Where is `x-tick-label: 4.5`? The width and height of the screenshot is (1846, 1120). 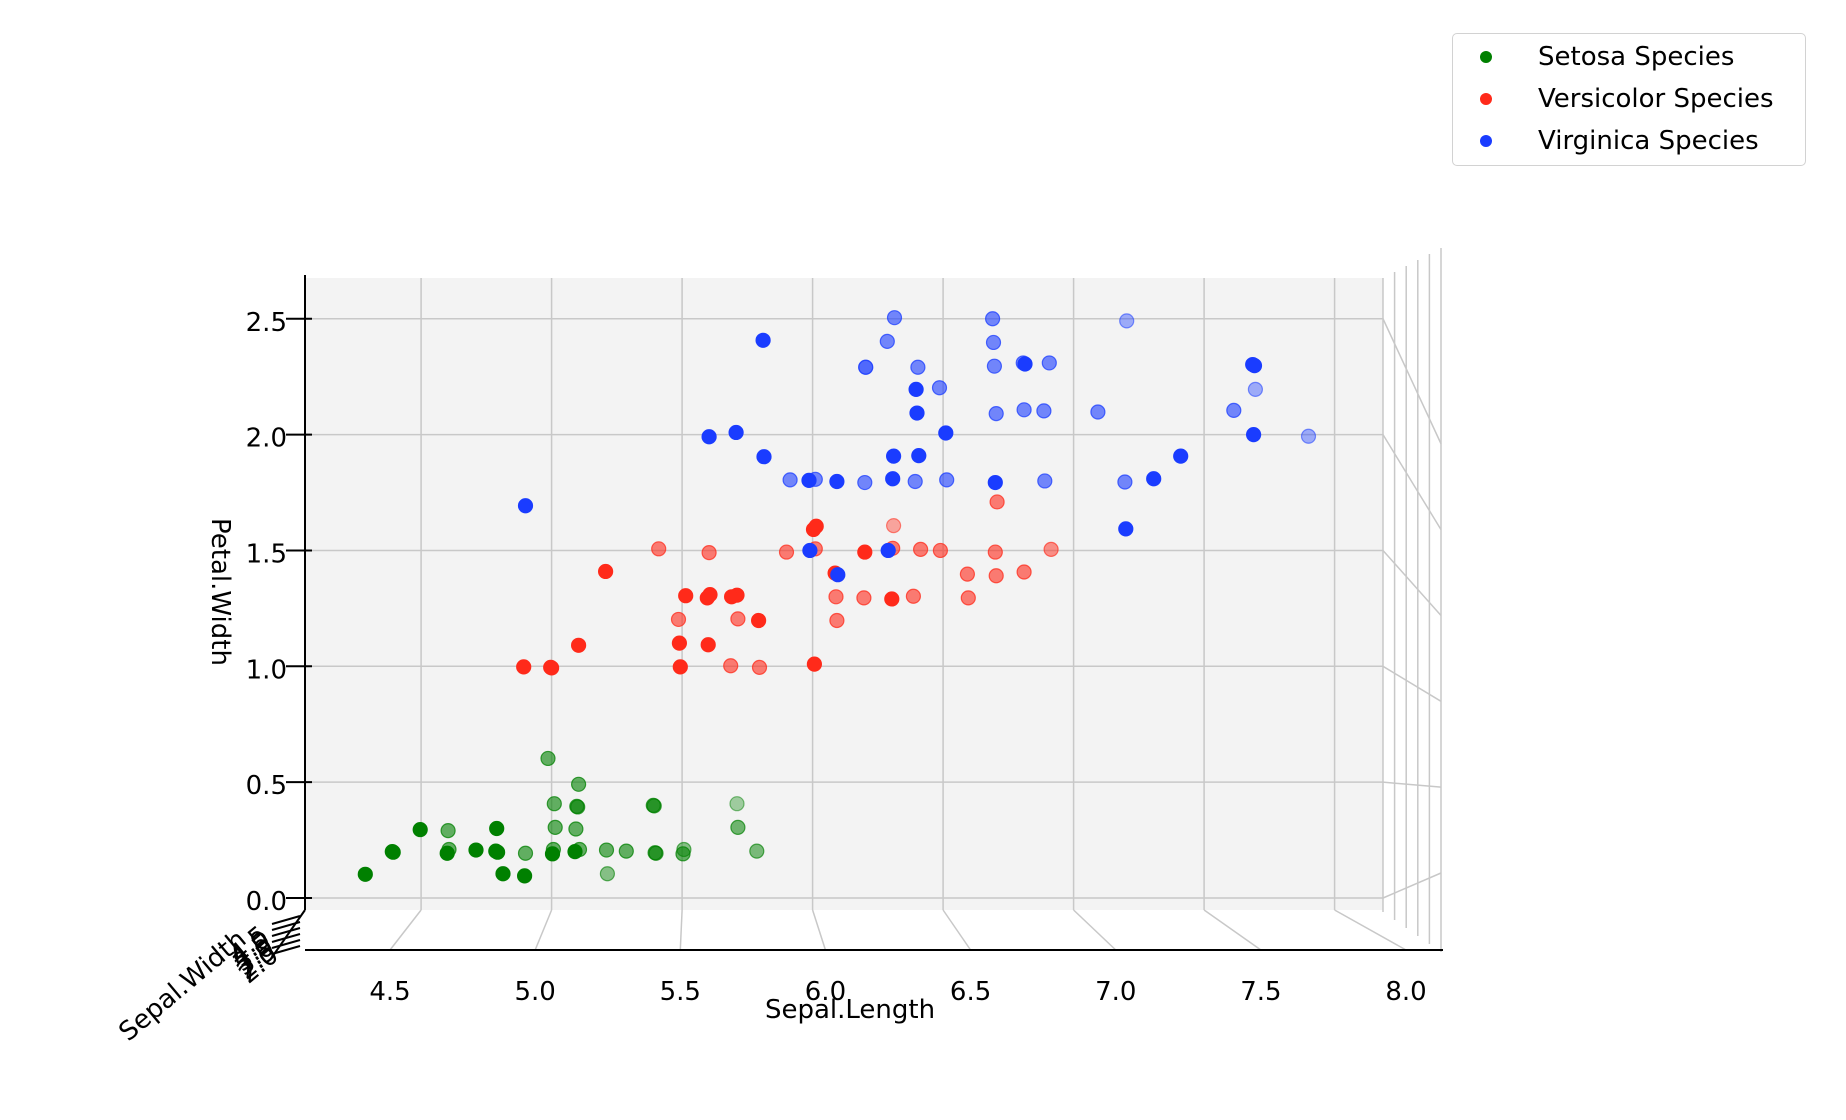
x-tick-label: 4.5 is located at coordinates (389, 992).